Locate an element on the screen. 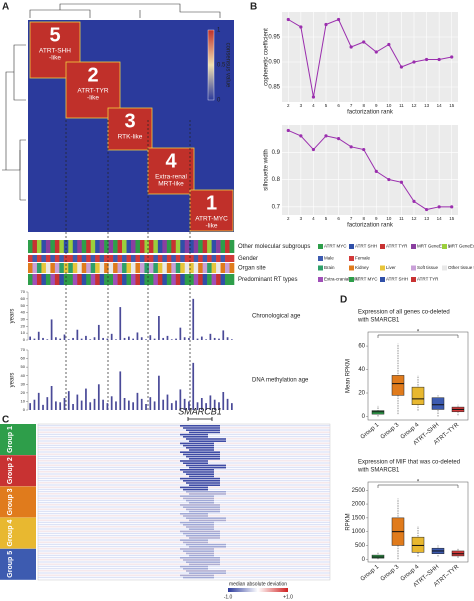 Image resolution: width=474 pixels, height=601 pixels. x-tick-label: 13 is located at coordinates (427, 218).